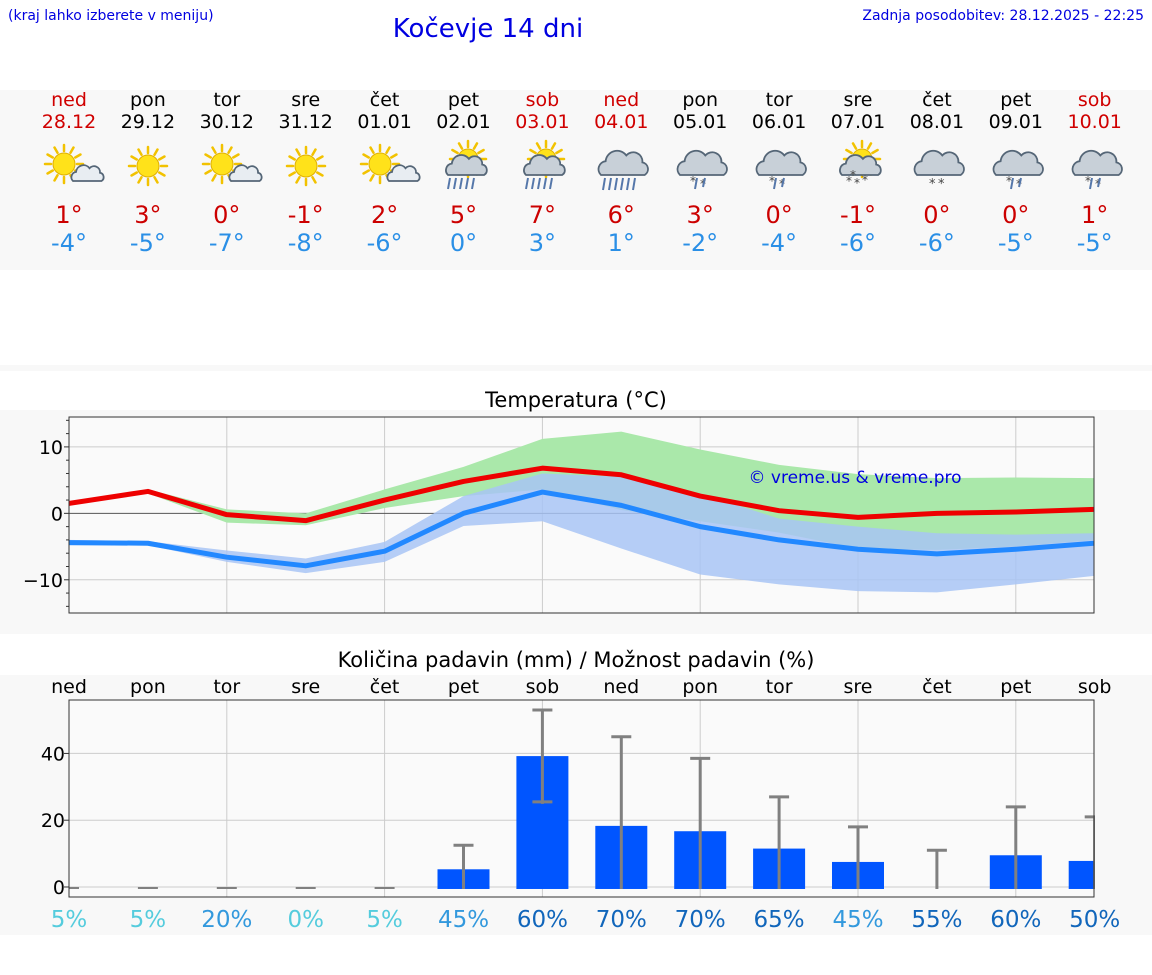 Image resolution: width=1152 pixels, height=975 pixels. I want to click on y-tick-label: 10, so click(51, 448).